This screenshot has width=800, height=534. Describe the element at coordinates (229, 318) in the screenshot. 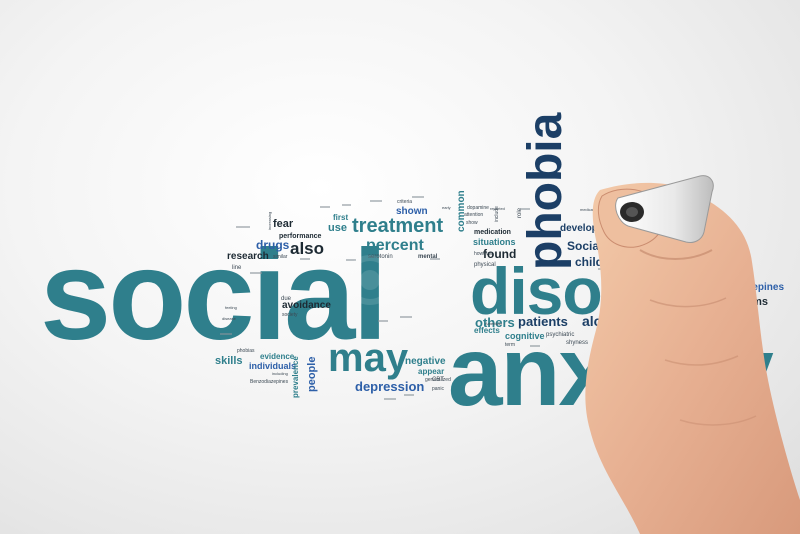

I see `word-disease: disease` at that location.